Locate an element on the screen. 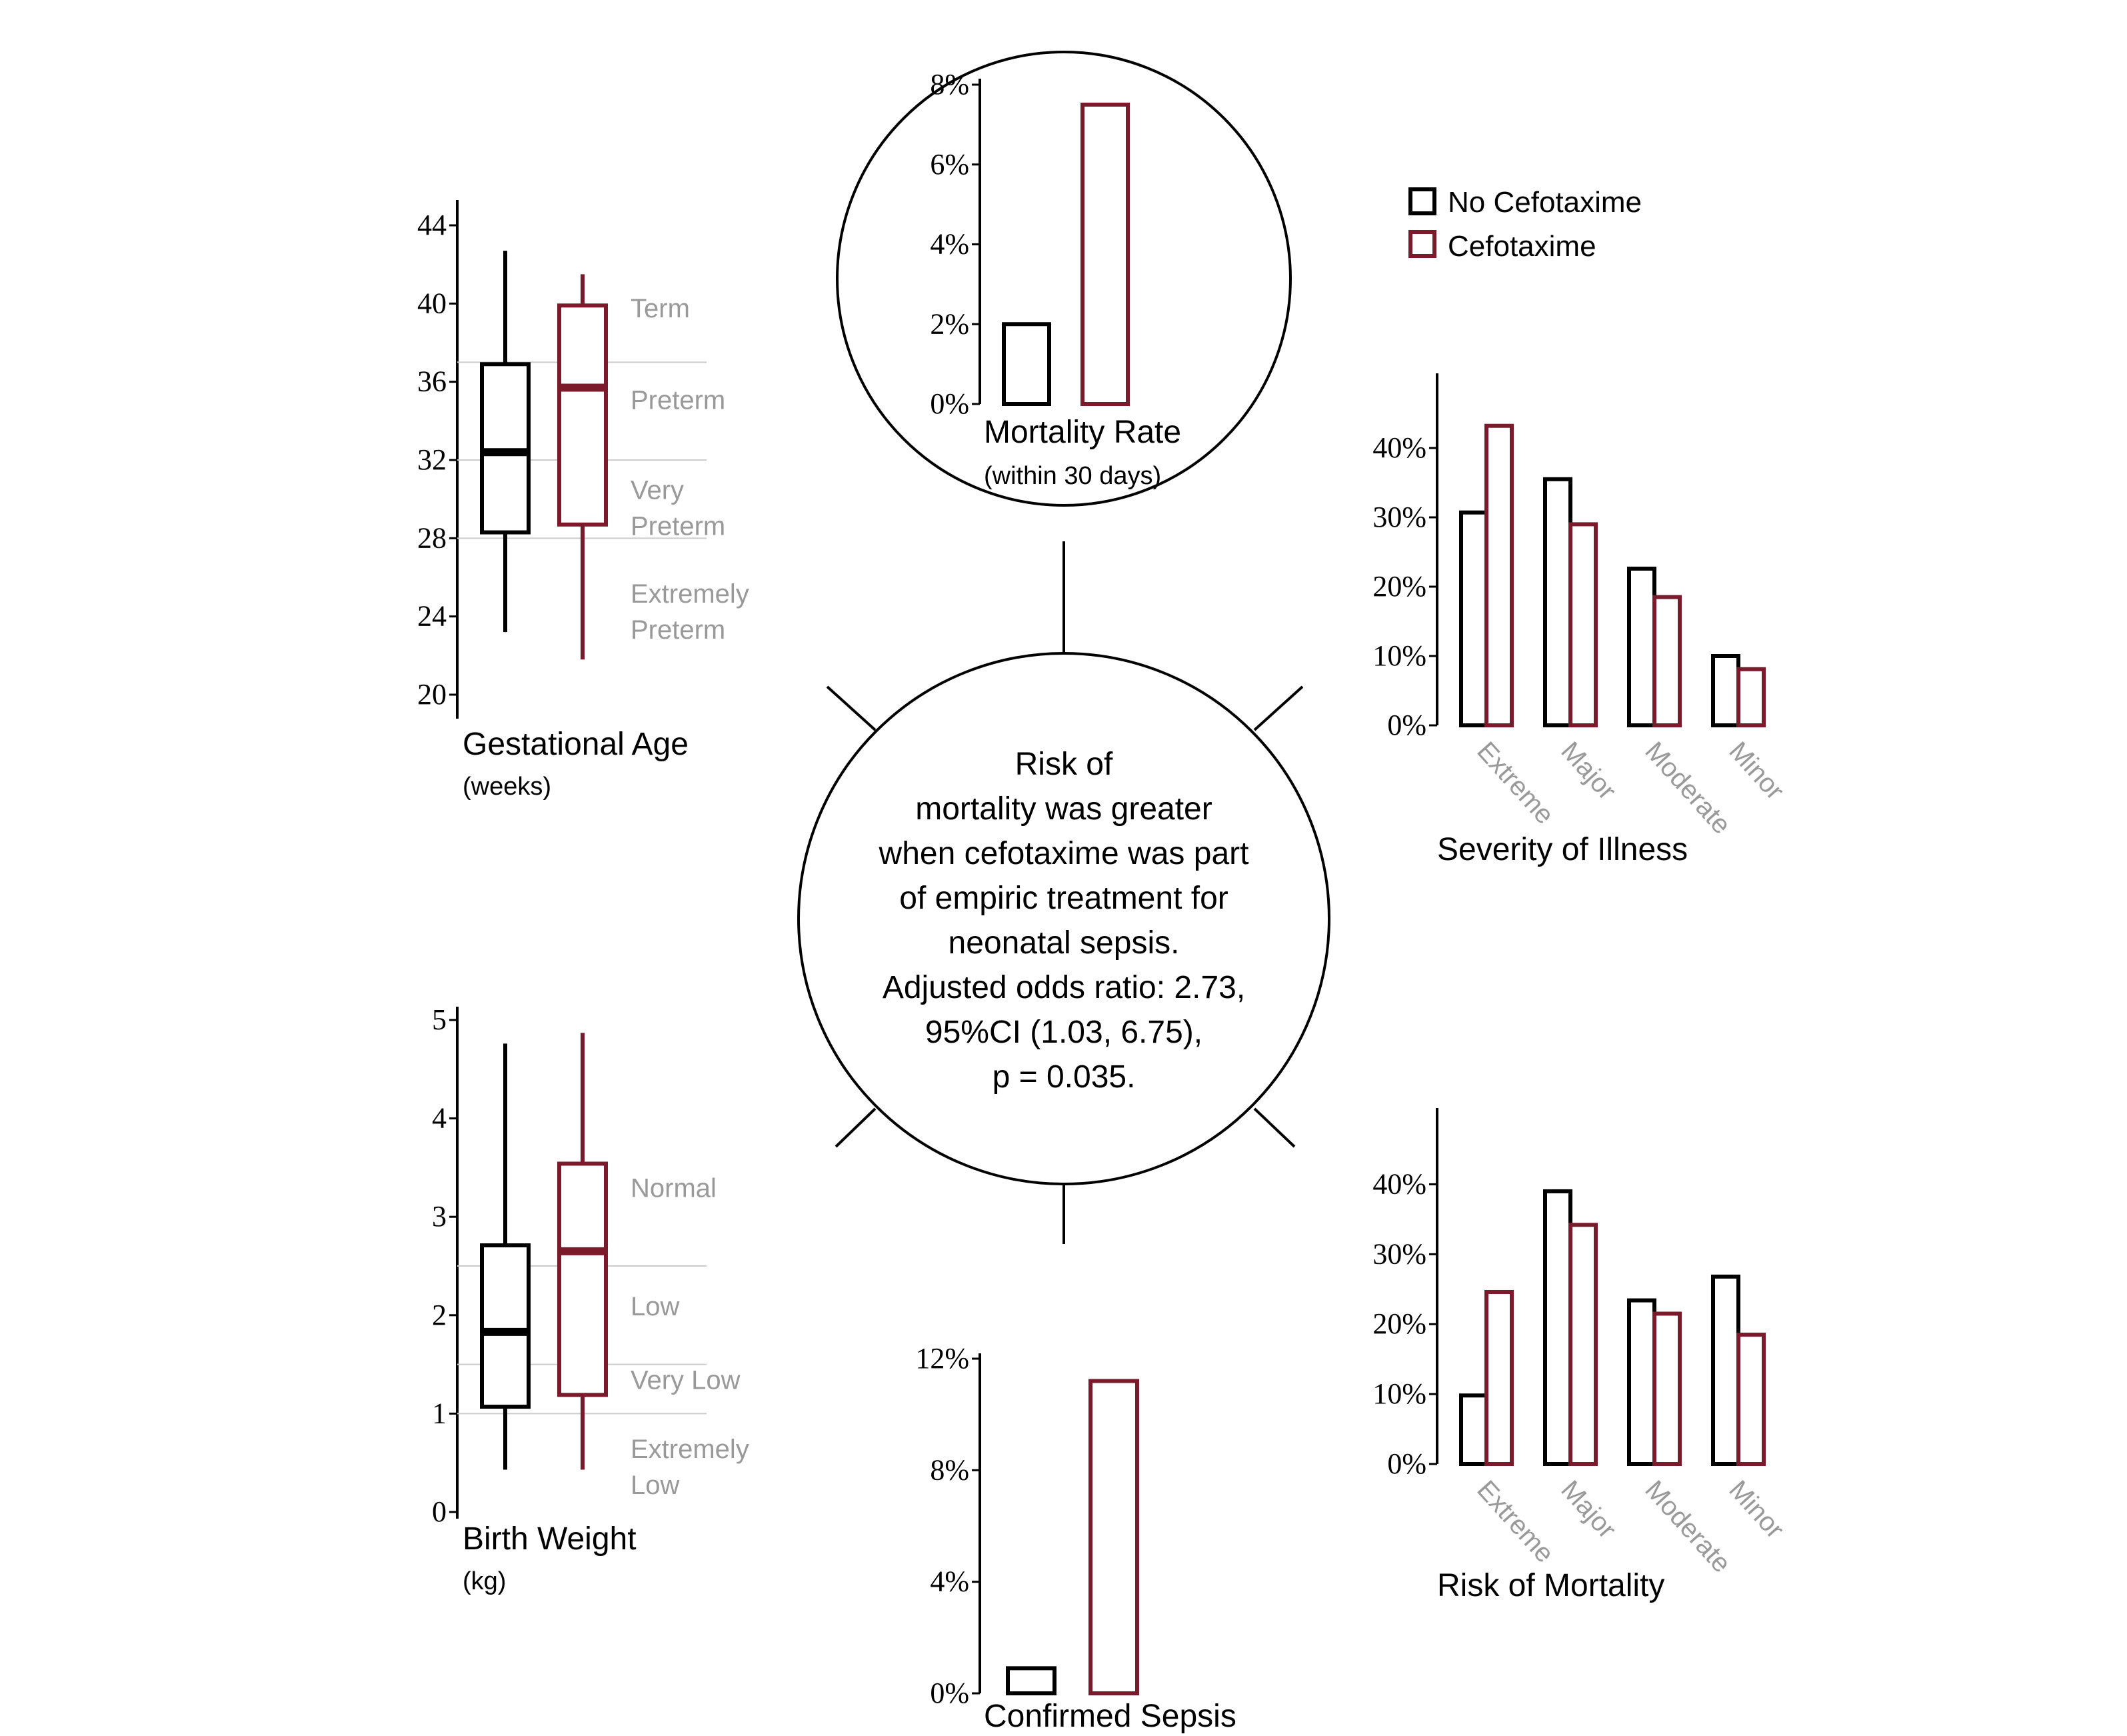 The height and width of the screenshot is (1736, 2127). chart-title: Confirmed Sepsis is located at coordinates (1110, 1716).